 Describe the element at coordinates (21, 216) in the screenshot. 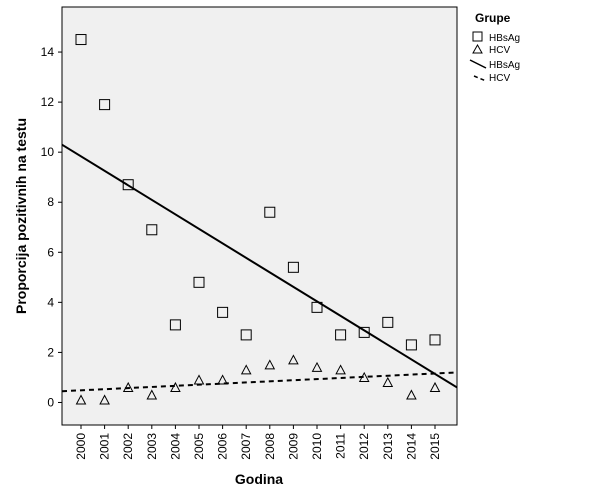

I see `y-axis-title: Proporcija pozitivnih na testu` at that location.